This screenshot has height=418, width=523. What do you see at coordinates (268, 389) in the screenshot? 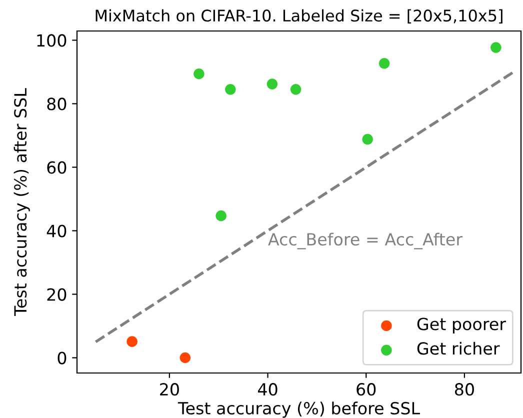
I see `x-tick-label: 40` at bounding box center [268, 389].